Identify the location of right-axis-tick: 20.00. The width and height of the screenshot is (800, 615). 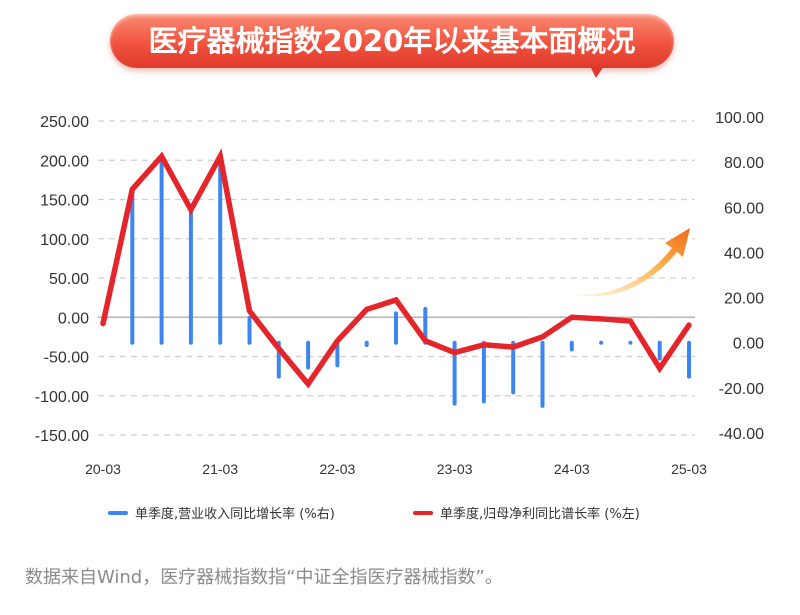
(744, 299).